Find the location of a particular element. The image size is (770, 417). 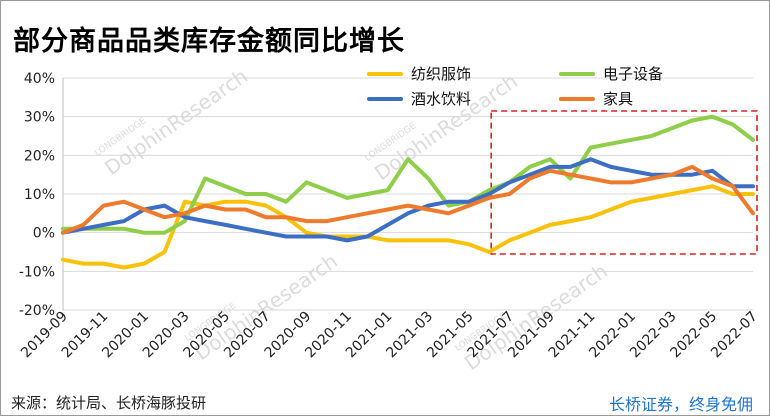

legend-label: 酒水饮料 is located at coordinates (441, 99).